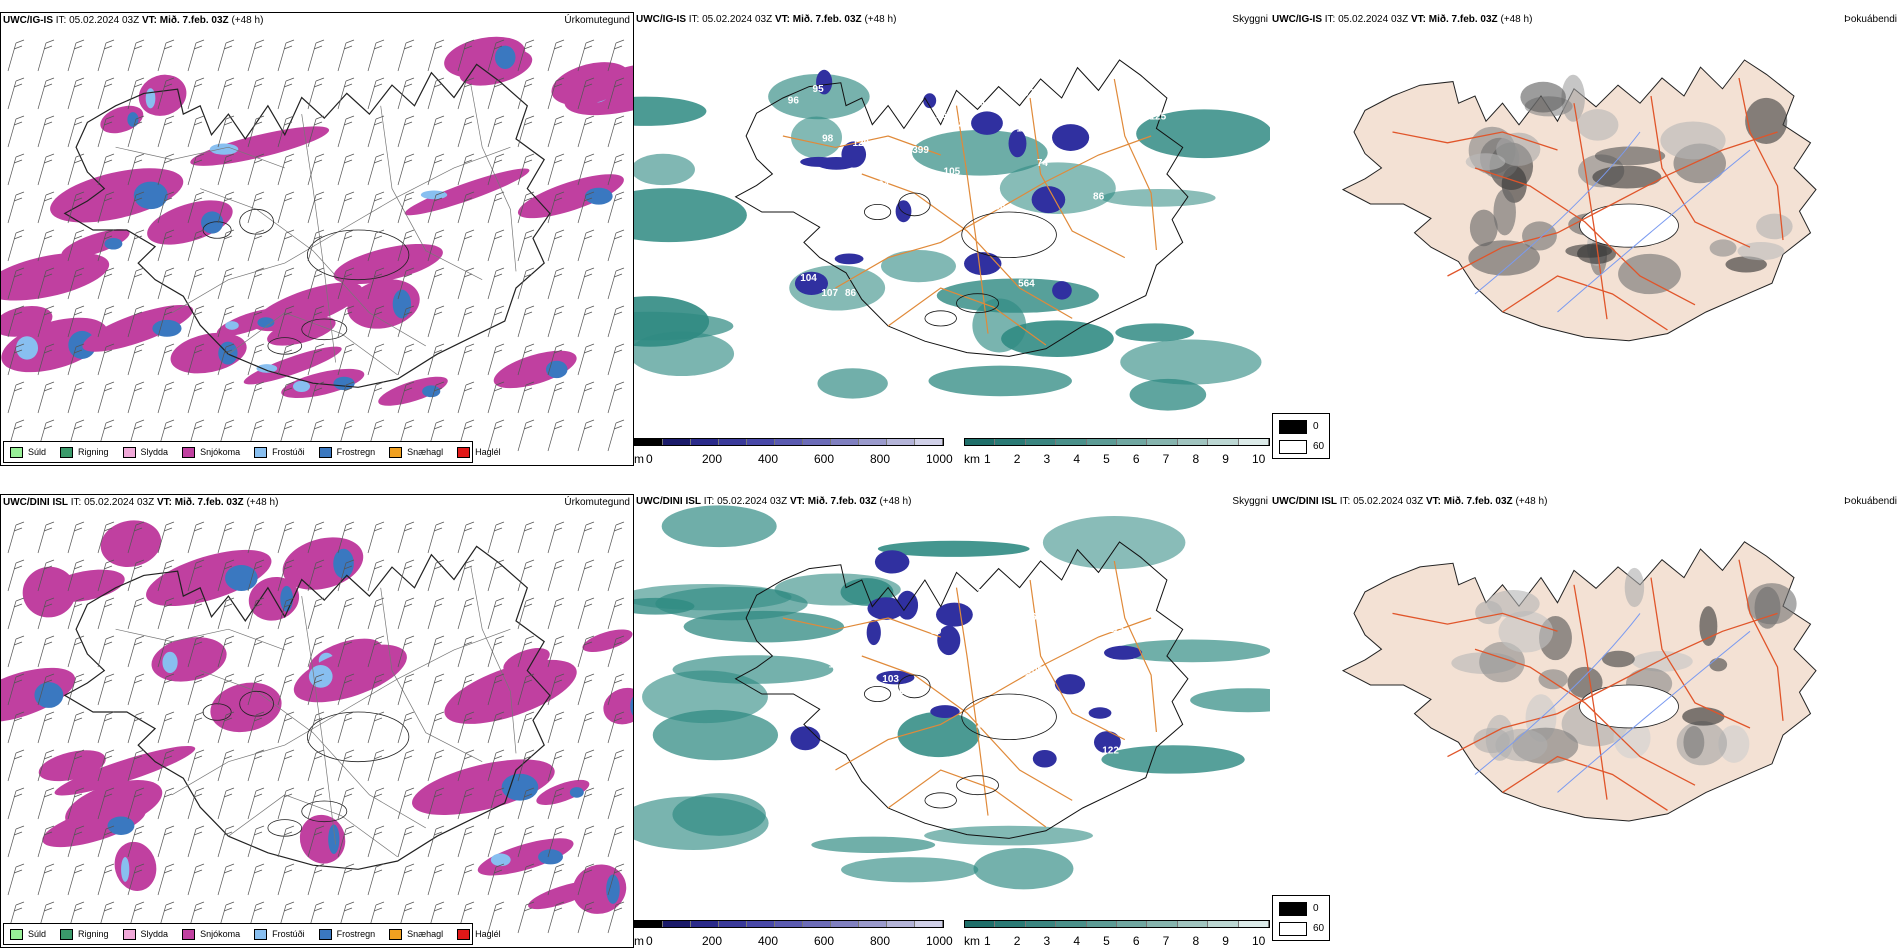 This screenshot has height=950, width=1900. What do you see at coordinates (828, 138) in the screenshot?
I see `visibility-value-label: 98` at bounding box center [828, 138].